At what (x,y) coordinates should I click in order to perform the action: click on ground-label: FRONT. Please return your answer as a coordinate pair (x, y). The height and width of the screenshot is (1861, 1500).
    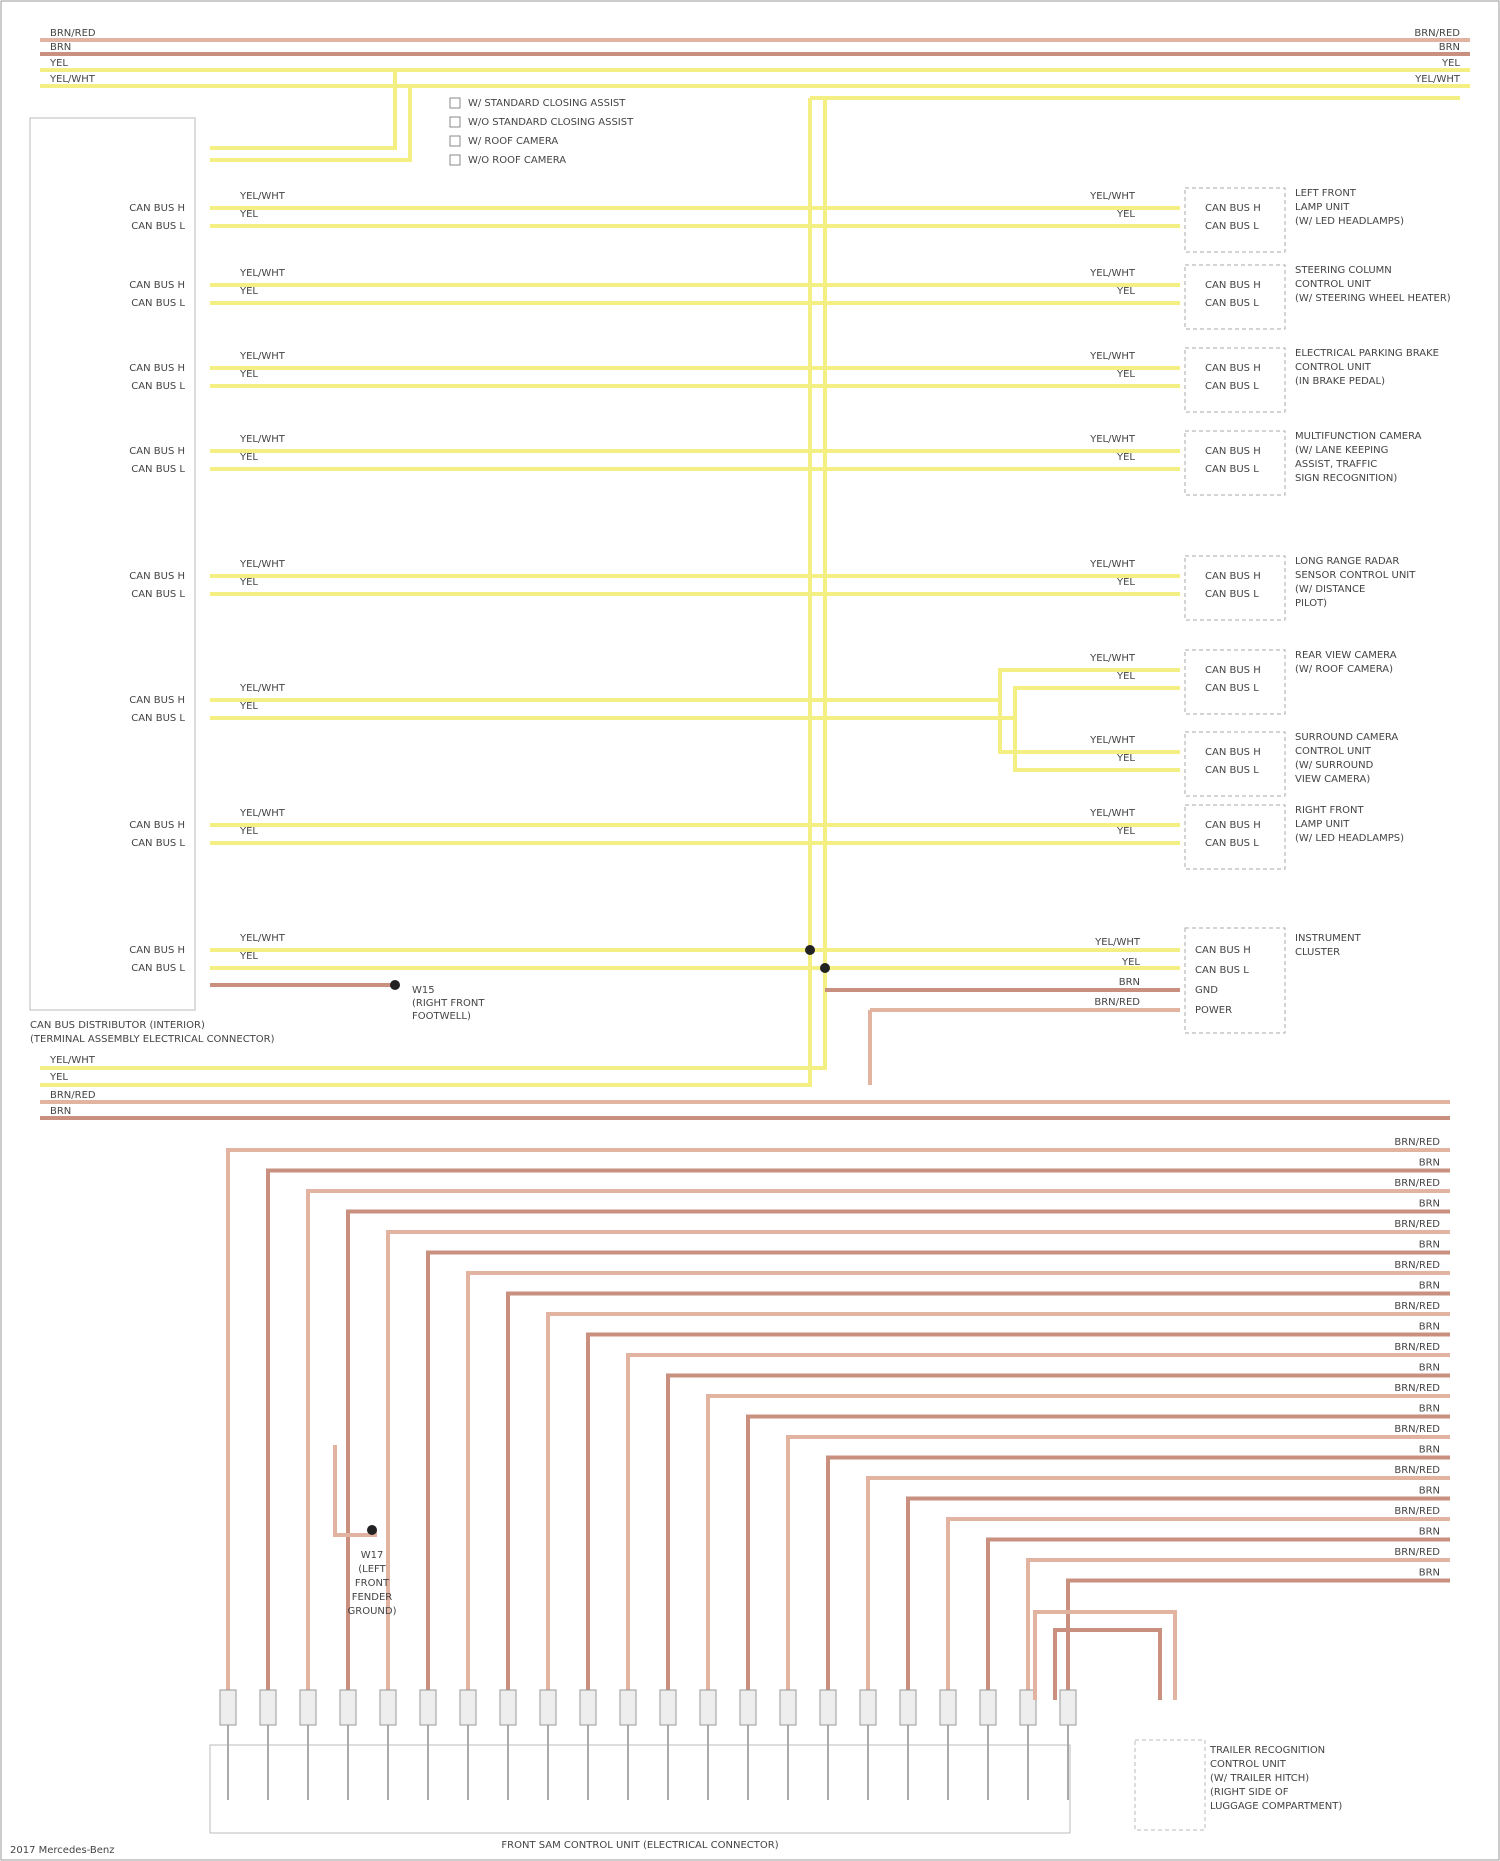
    Looking at the image, I should click on (372, 1583).